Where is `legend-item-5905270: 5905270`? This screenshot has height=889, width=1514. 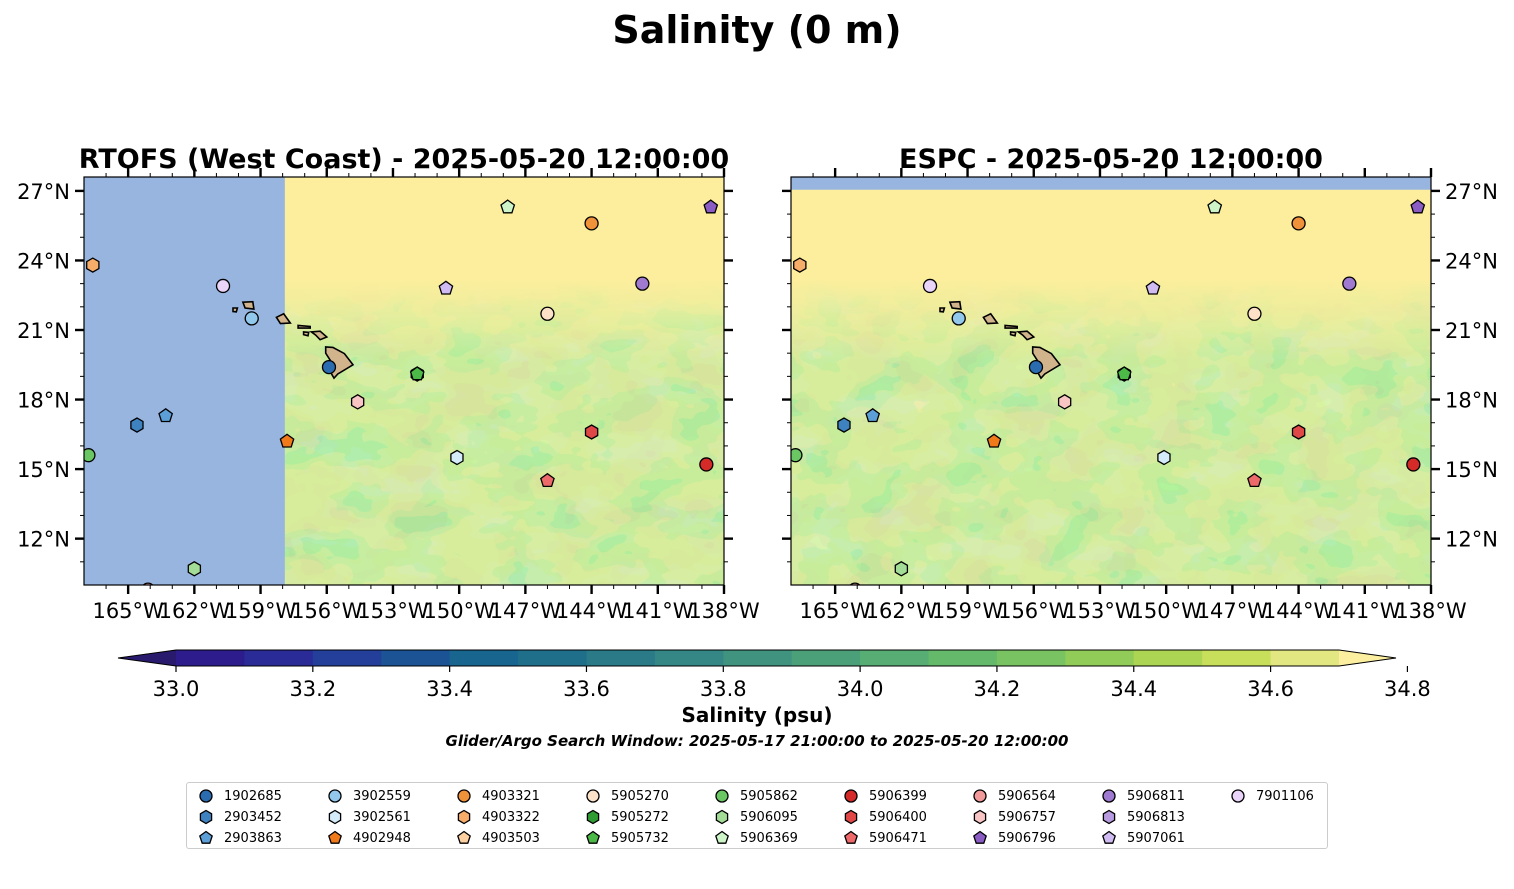
legend-item-5905270: 5905270 is located at coordinates (626, 796).